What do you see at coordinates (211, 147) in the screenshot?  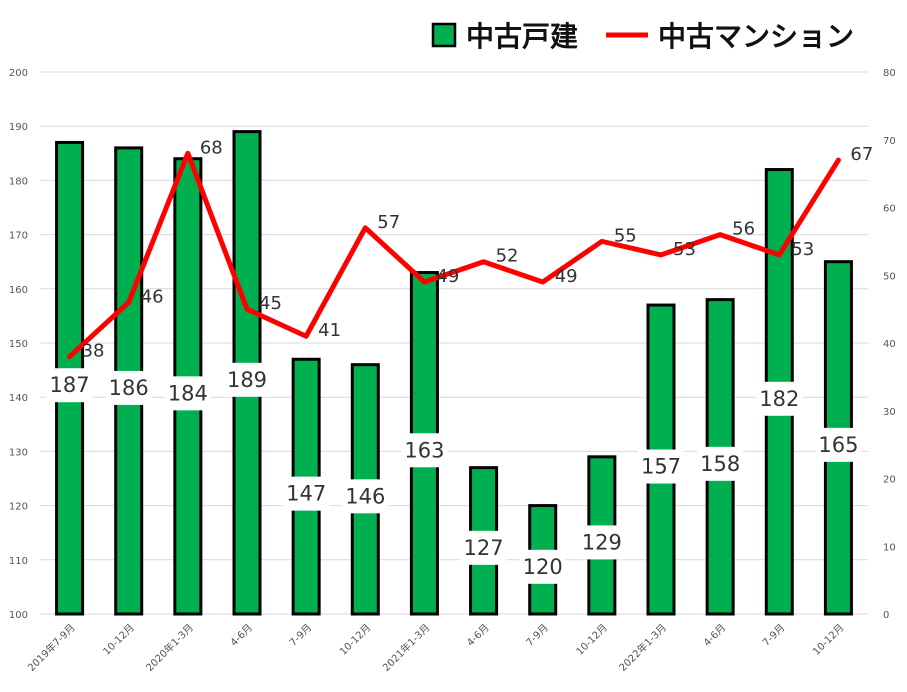 I see `line-data-label: 68` at bounding box center [211, 147].